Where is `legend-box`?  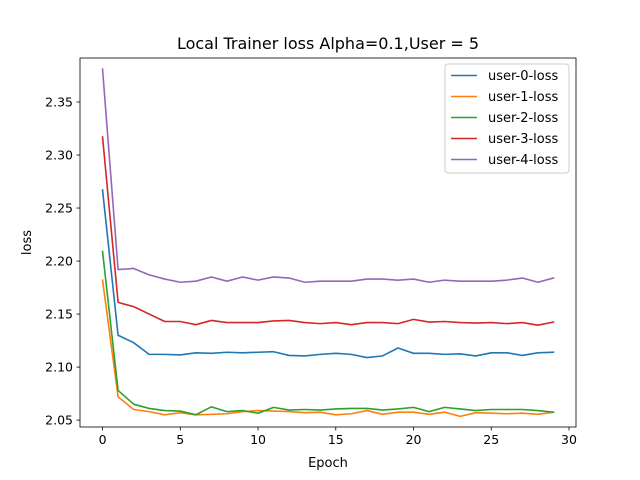
legend-box is located at coordinates (507, 118).